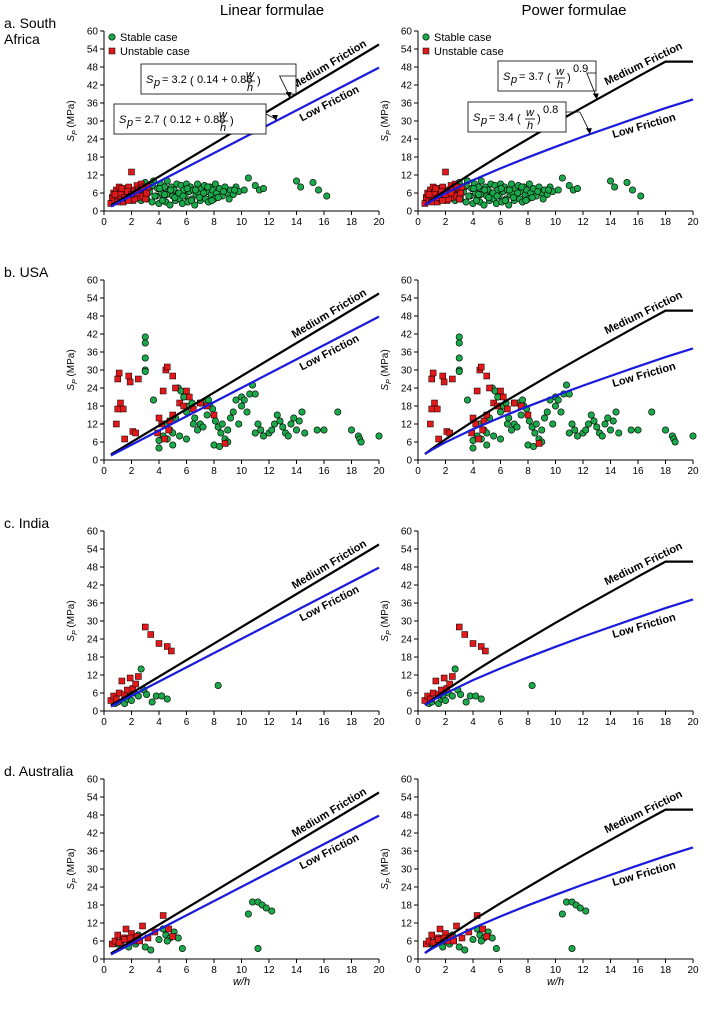  Describe the element at coordinates (287, 86) in the screenshot. I see `callout-medium` at that location.